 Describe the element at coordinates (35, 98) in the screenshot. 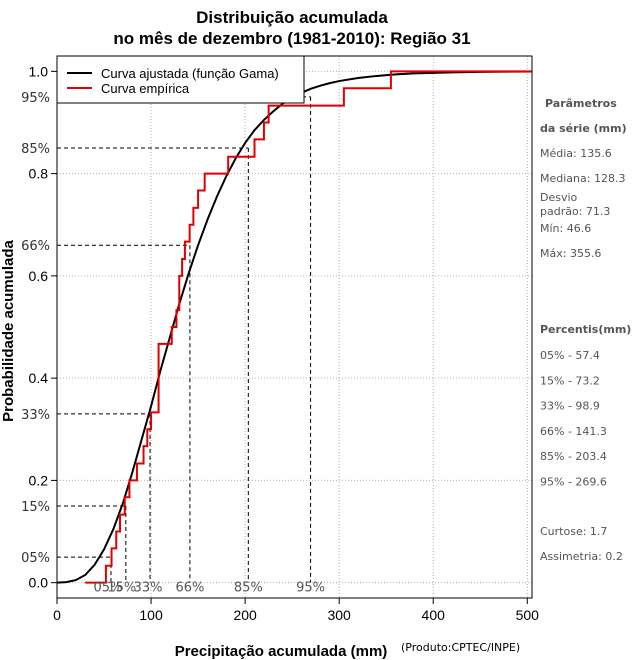

I see `percentile-y-label: 95%` at that location.